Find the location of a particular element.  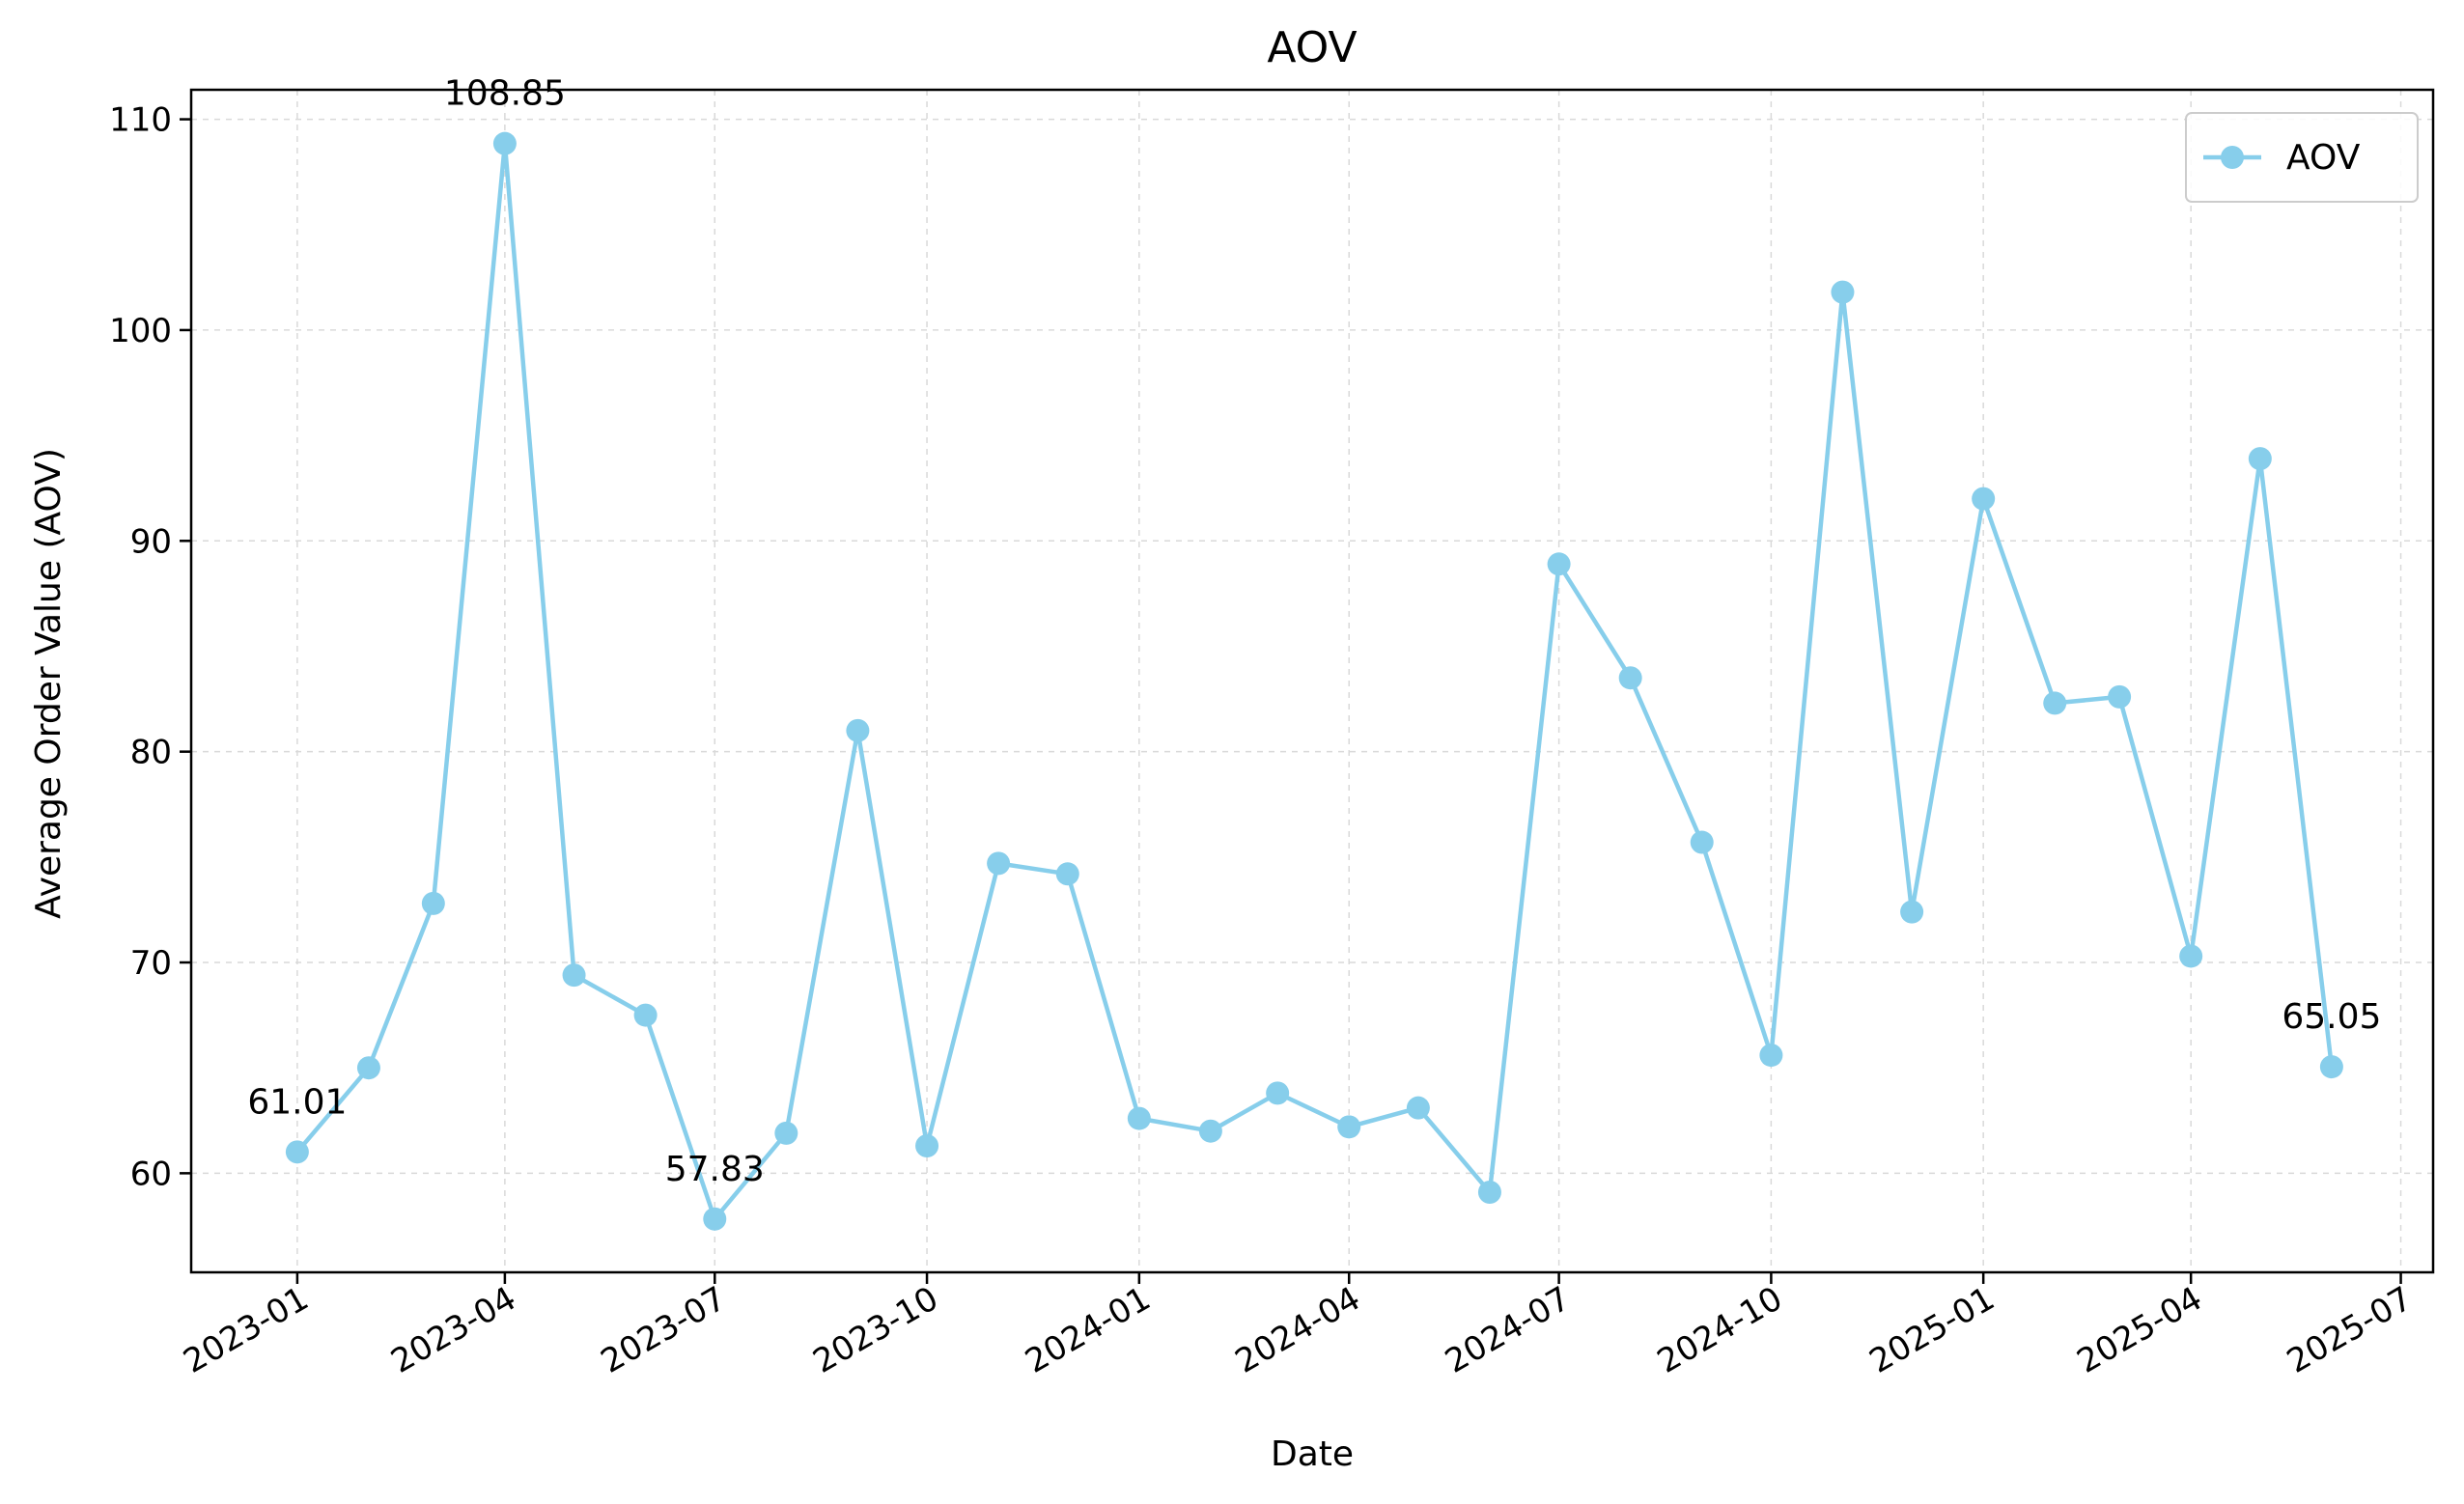

legend-label: AOV is located at coordinates (2324, 158).